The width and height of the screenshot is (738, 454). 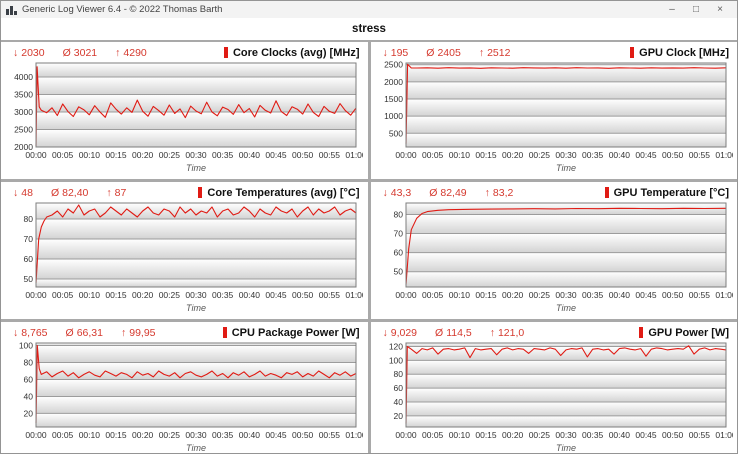 What do you see at coordinates (23, 130) in the screenshot?
I see `y-tick-label: 2500` at bounding box center [23, 130].